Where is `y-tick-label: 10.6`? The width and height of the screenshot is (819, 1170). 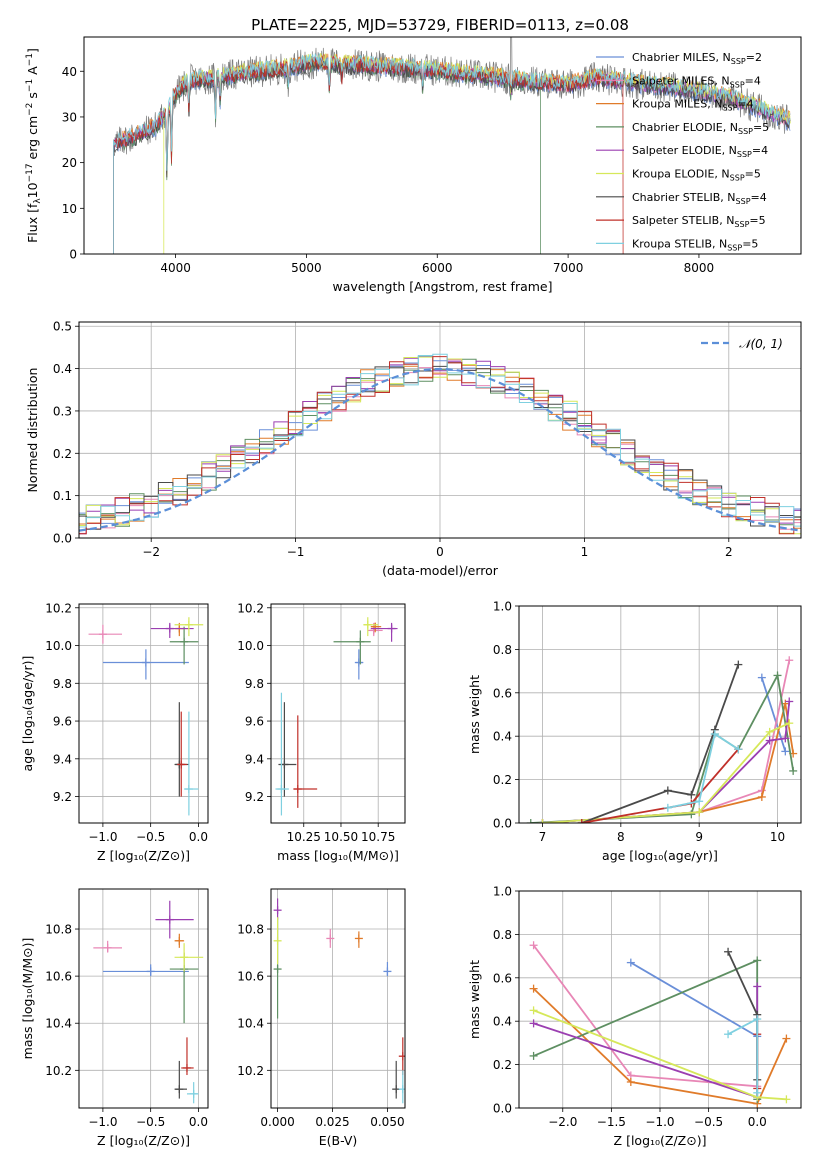
y-tick-label: 10.6 is located at coordinates (58, 977).